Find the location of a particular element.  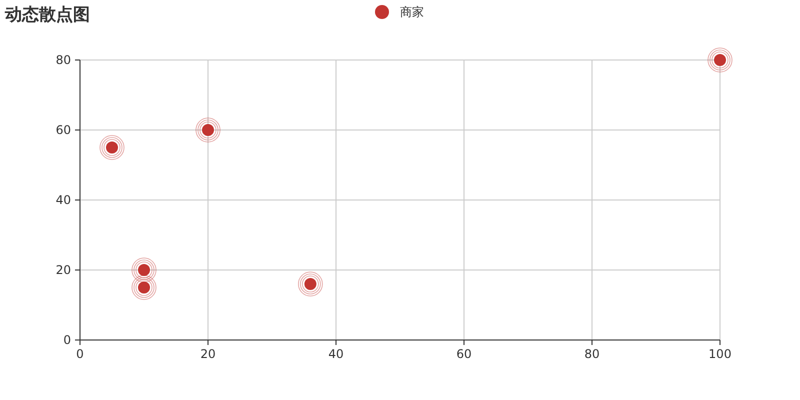

legend: 商家 is located at coordinates (399, 12).